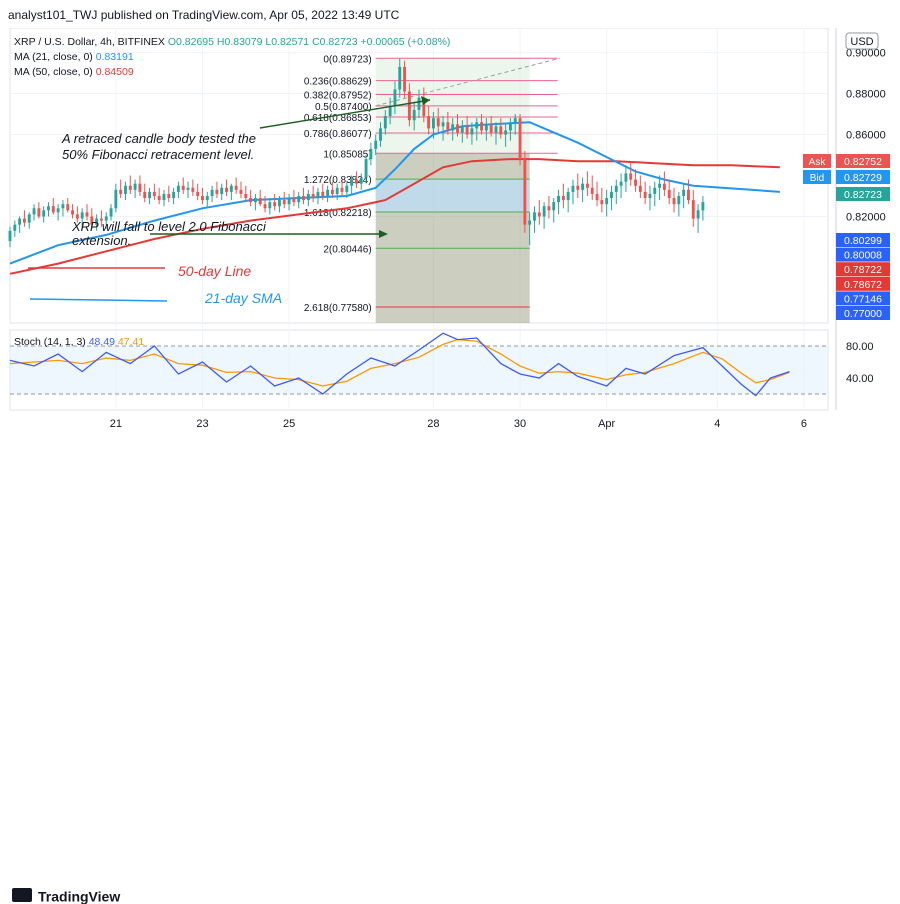  I want to click on legend-ma50: MA (50, close, 0) 0.84509, so click(74, 72).